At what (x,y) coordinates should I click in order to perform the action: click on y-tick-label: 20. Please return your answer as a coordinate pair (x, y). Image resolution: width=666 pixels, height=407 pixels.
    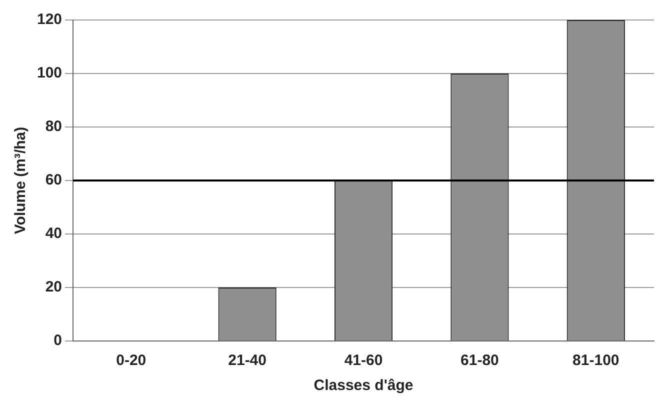
    Looking at the image, I should click on (53, 287).